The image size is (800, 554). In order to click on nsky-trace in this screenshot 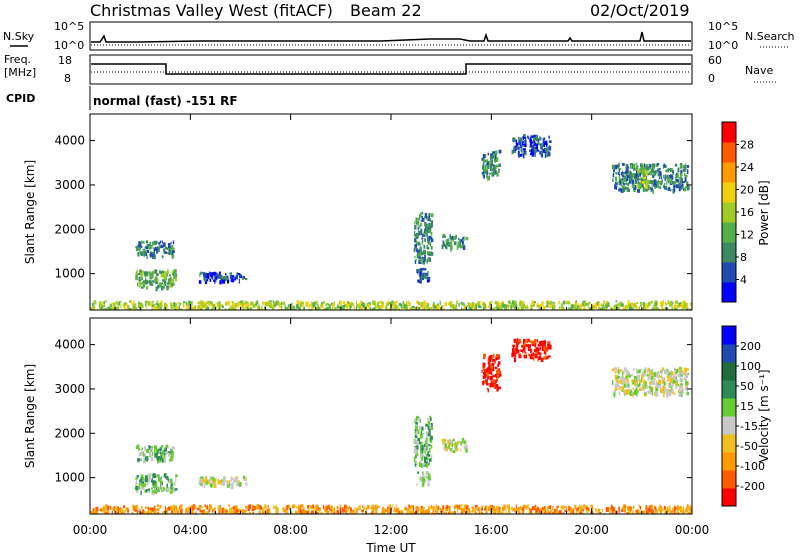, I will do `click(391, 37)`.